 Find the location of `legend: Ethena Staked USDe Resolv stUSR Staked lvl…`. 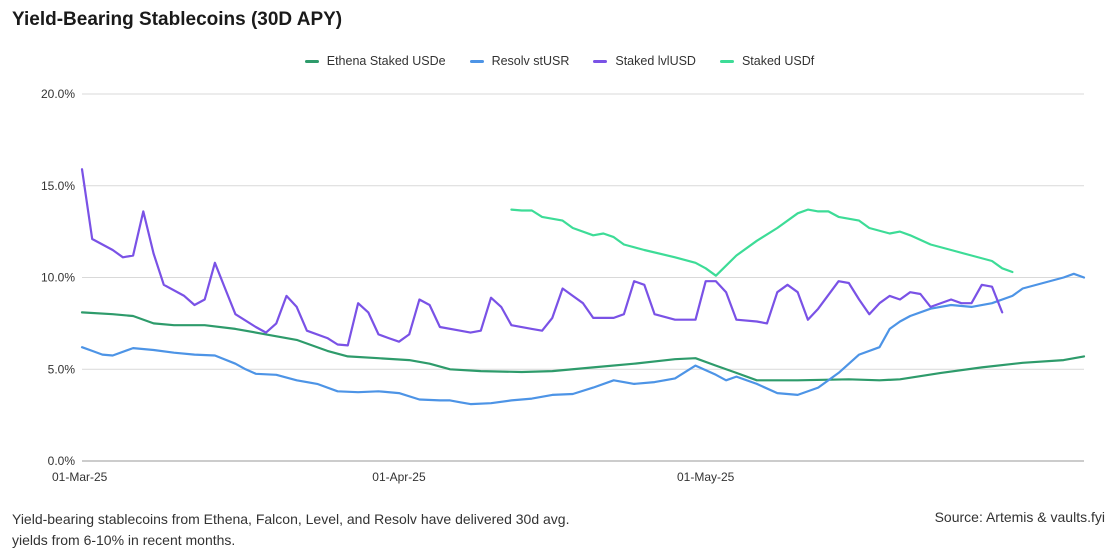

legend: Ethena Staked USDe Resolv stUSR Staked lvl… is located at coordinates (559, 61).